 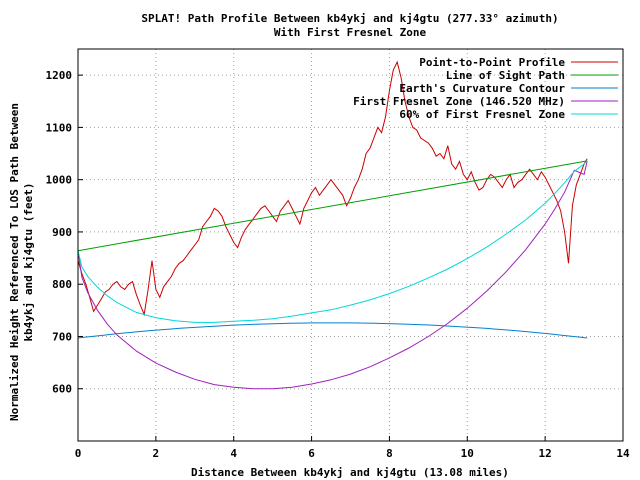 I want to click on y-tick-label: 1100, so click(x=59, y=127).